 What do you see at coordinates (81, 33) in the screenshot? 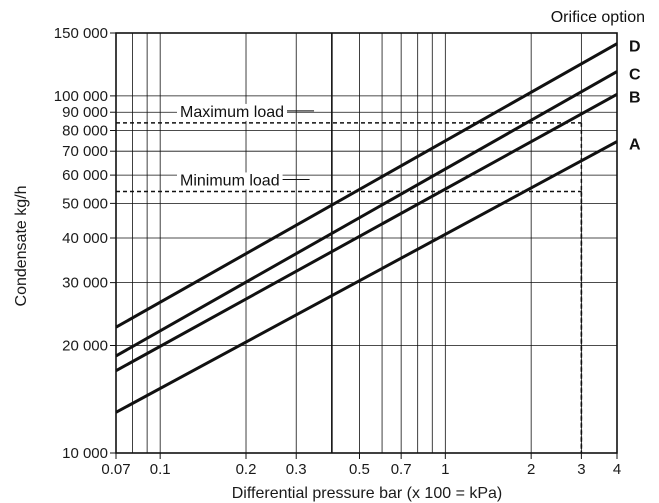
I see `y-tick-label: 150 000` at bounding box center [81, 33].